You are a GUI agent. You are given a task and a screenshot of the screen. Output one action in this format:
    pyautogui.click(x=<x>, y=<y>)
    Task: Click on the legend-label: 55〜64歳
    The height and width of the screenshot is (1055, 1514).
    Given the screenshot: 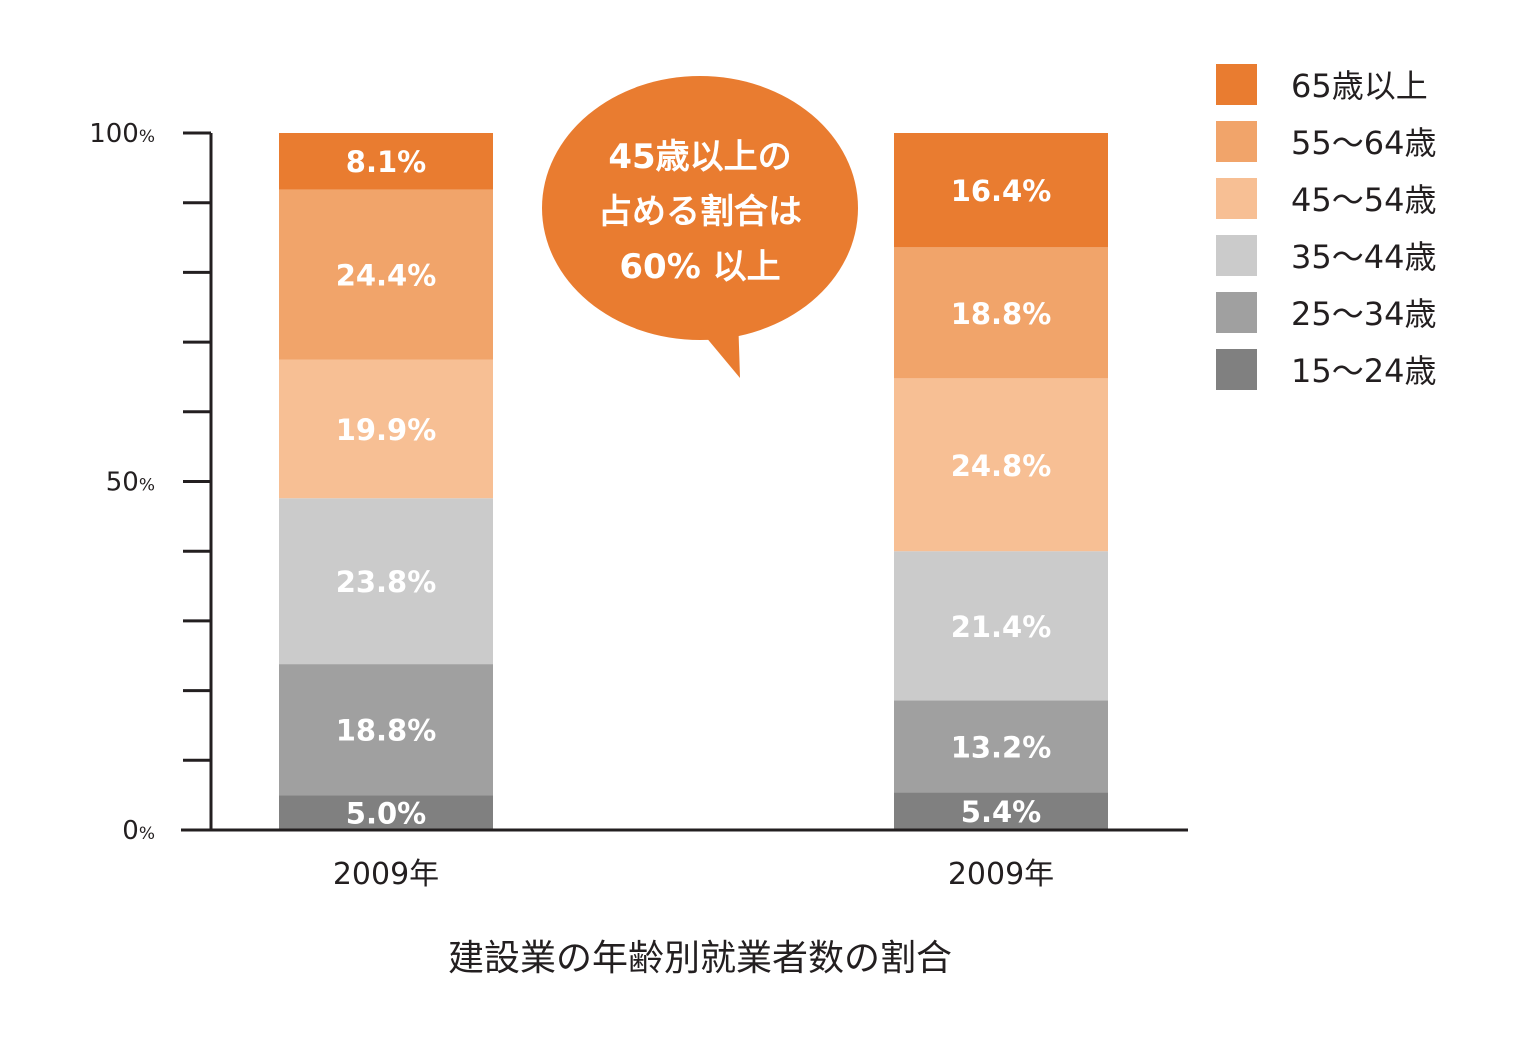 What is the action you would take?
    pyautogui.click(x=1363, y=143)
    